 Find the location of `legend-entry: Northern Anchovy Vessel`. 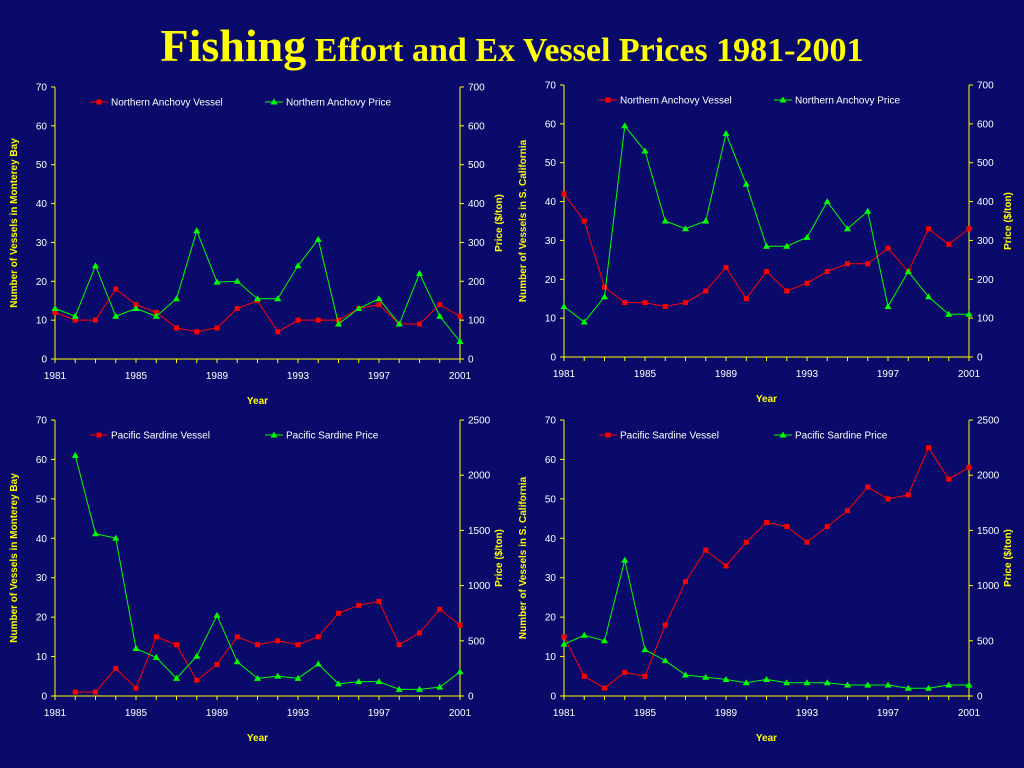

legend-entry: Northern Anchovy Vessel is located at coordinates (665, 101).